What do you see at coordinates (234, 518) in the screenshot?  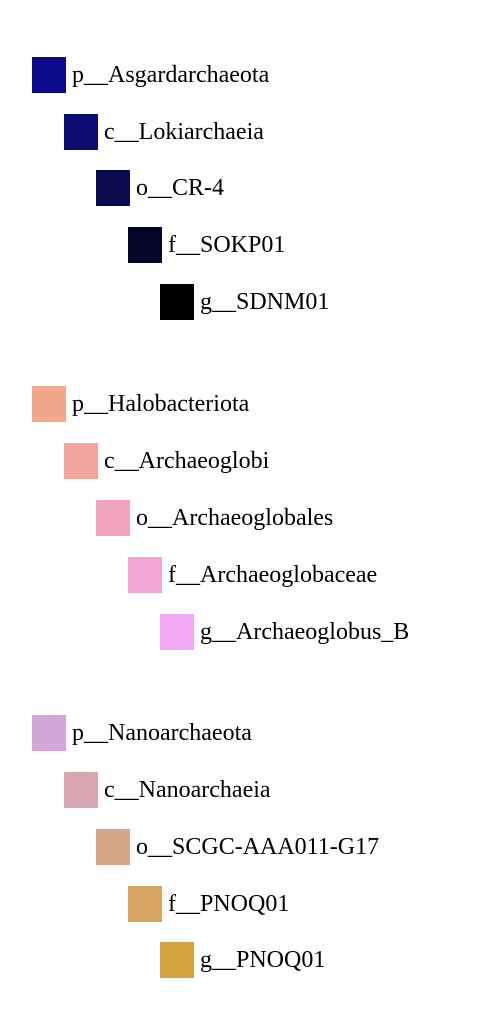 I see `legend-label: o__Archaeoglobales` at bounding box center [234, 518].